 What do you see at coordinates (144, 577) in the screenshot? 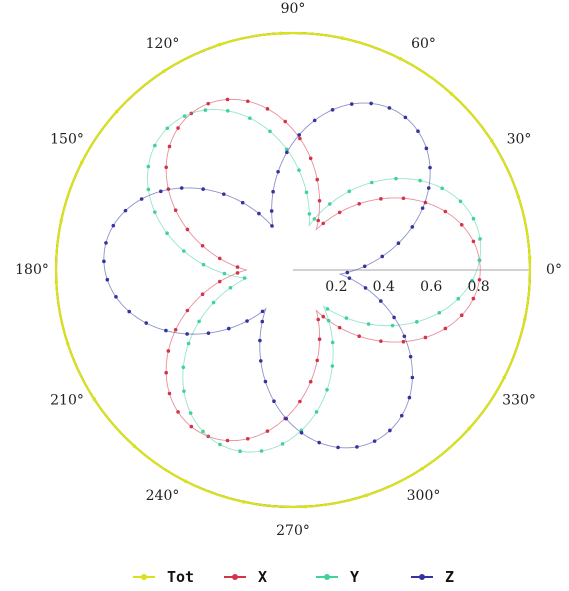
I see `legend-swatch-tot` at bounding box center [144, 577].